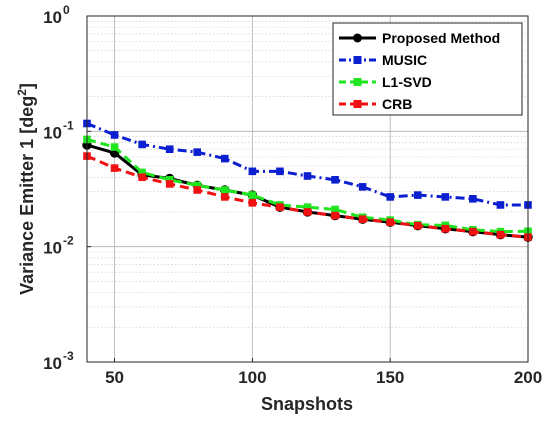 This screenshot has width=550, height=422. I want to click on x-tick-label: 100, so click(252, 377).